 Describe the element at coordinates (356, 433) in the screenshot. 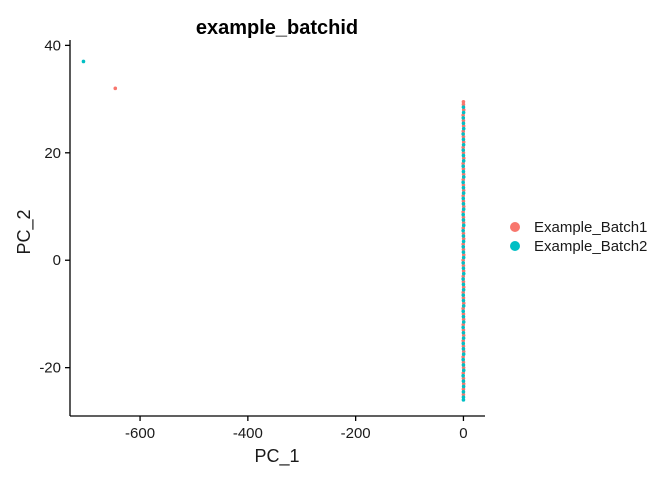

I see `x-tick-label: -200` at that location.